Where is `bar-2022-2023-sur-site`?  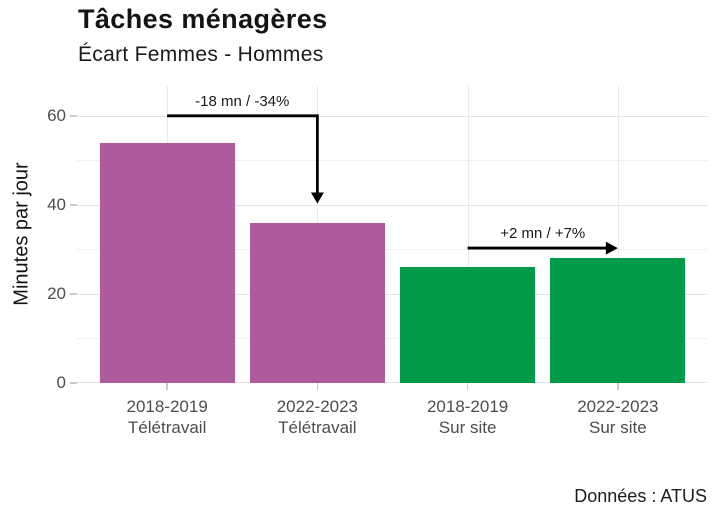 bar-2022-2023-sur-site is located at coordinates (618, 320).